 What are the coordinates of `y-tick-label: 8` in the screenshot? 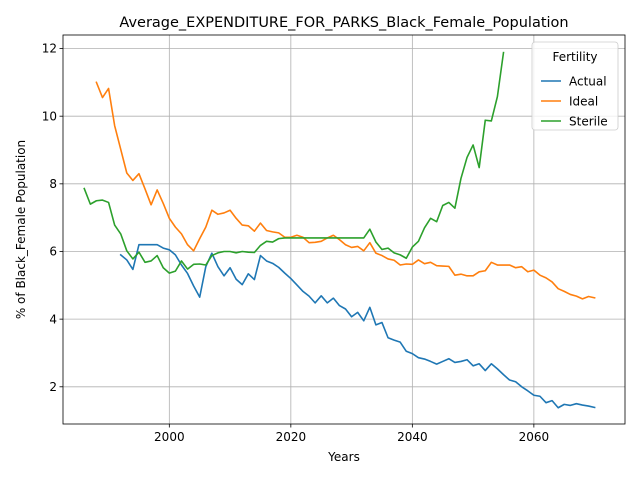 It's located at (53, 184).